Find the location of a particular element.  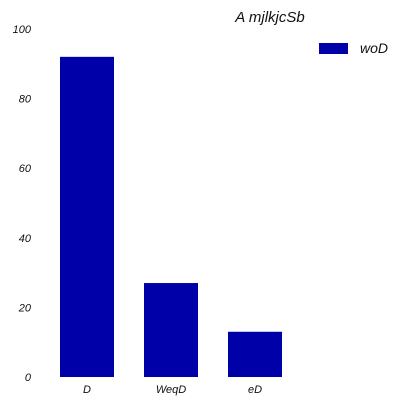

chart-title: A mjlkjcSb is located at coordinates (269, 17).